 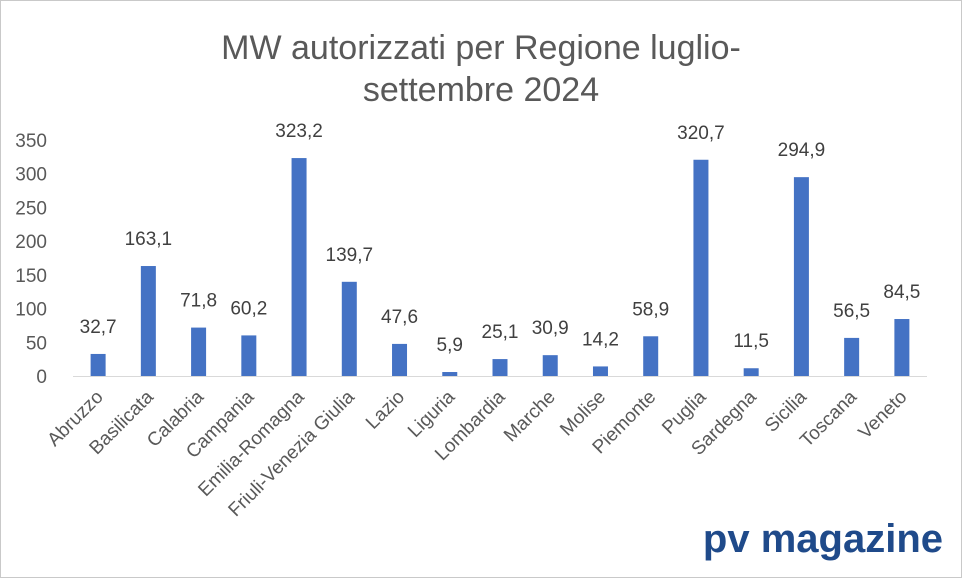 I want to click on data-label: 56,5, so click(x=851, y=311).